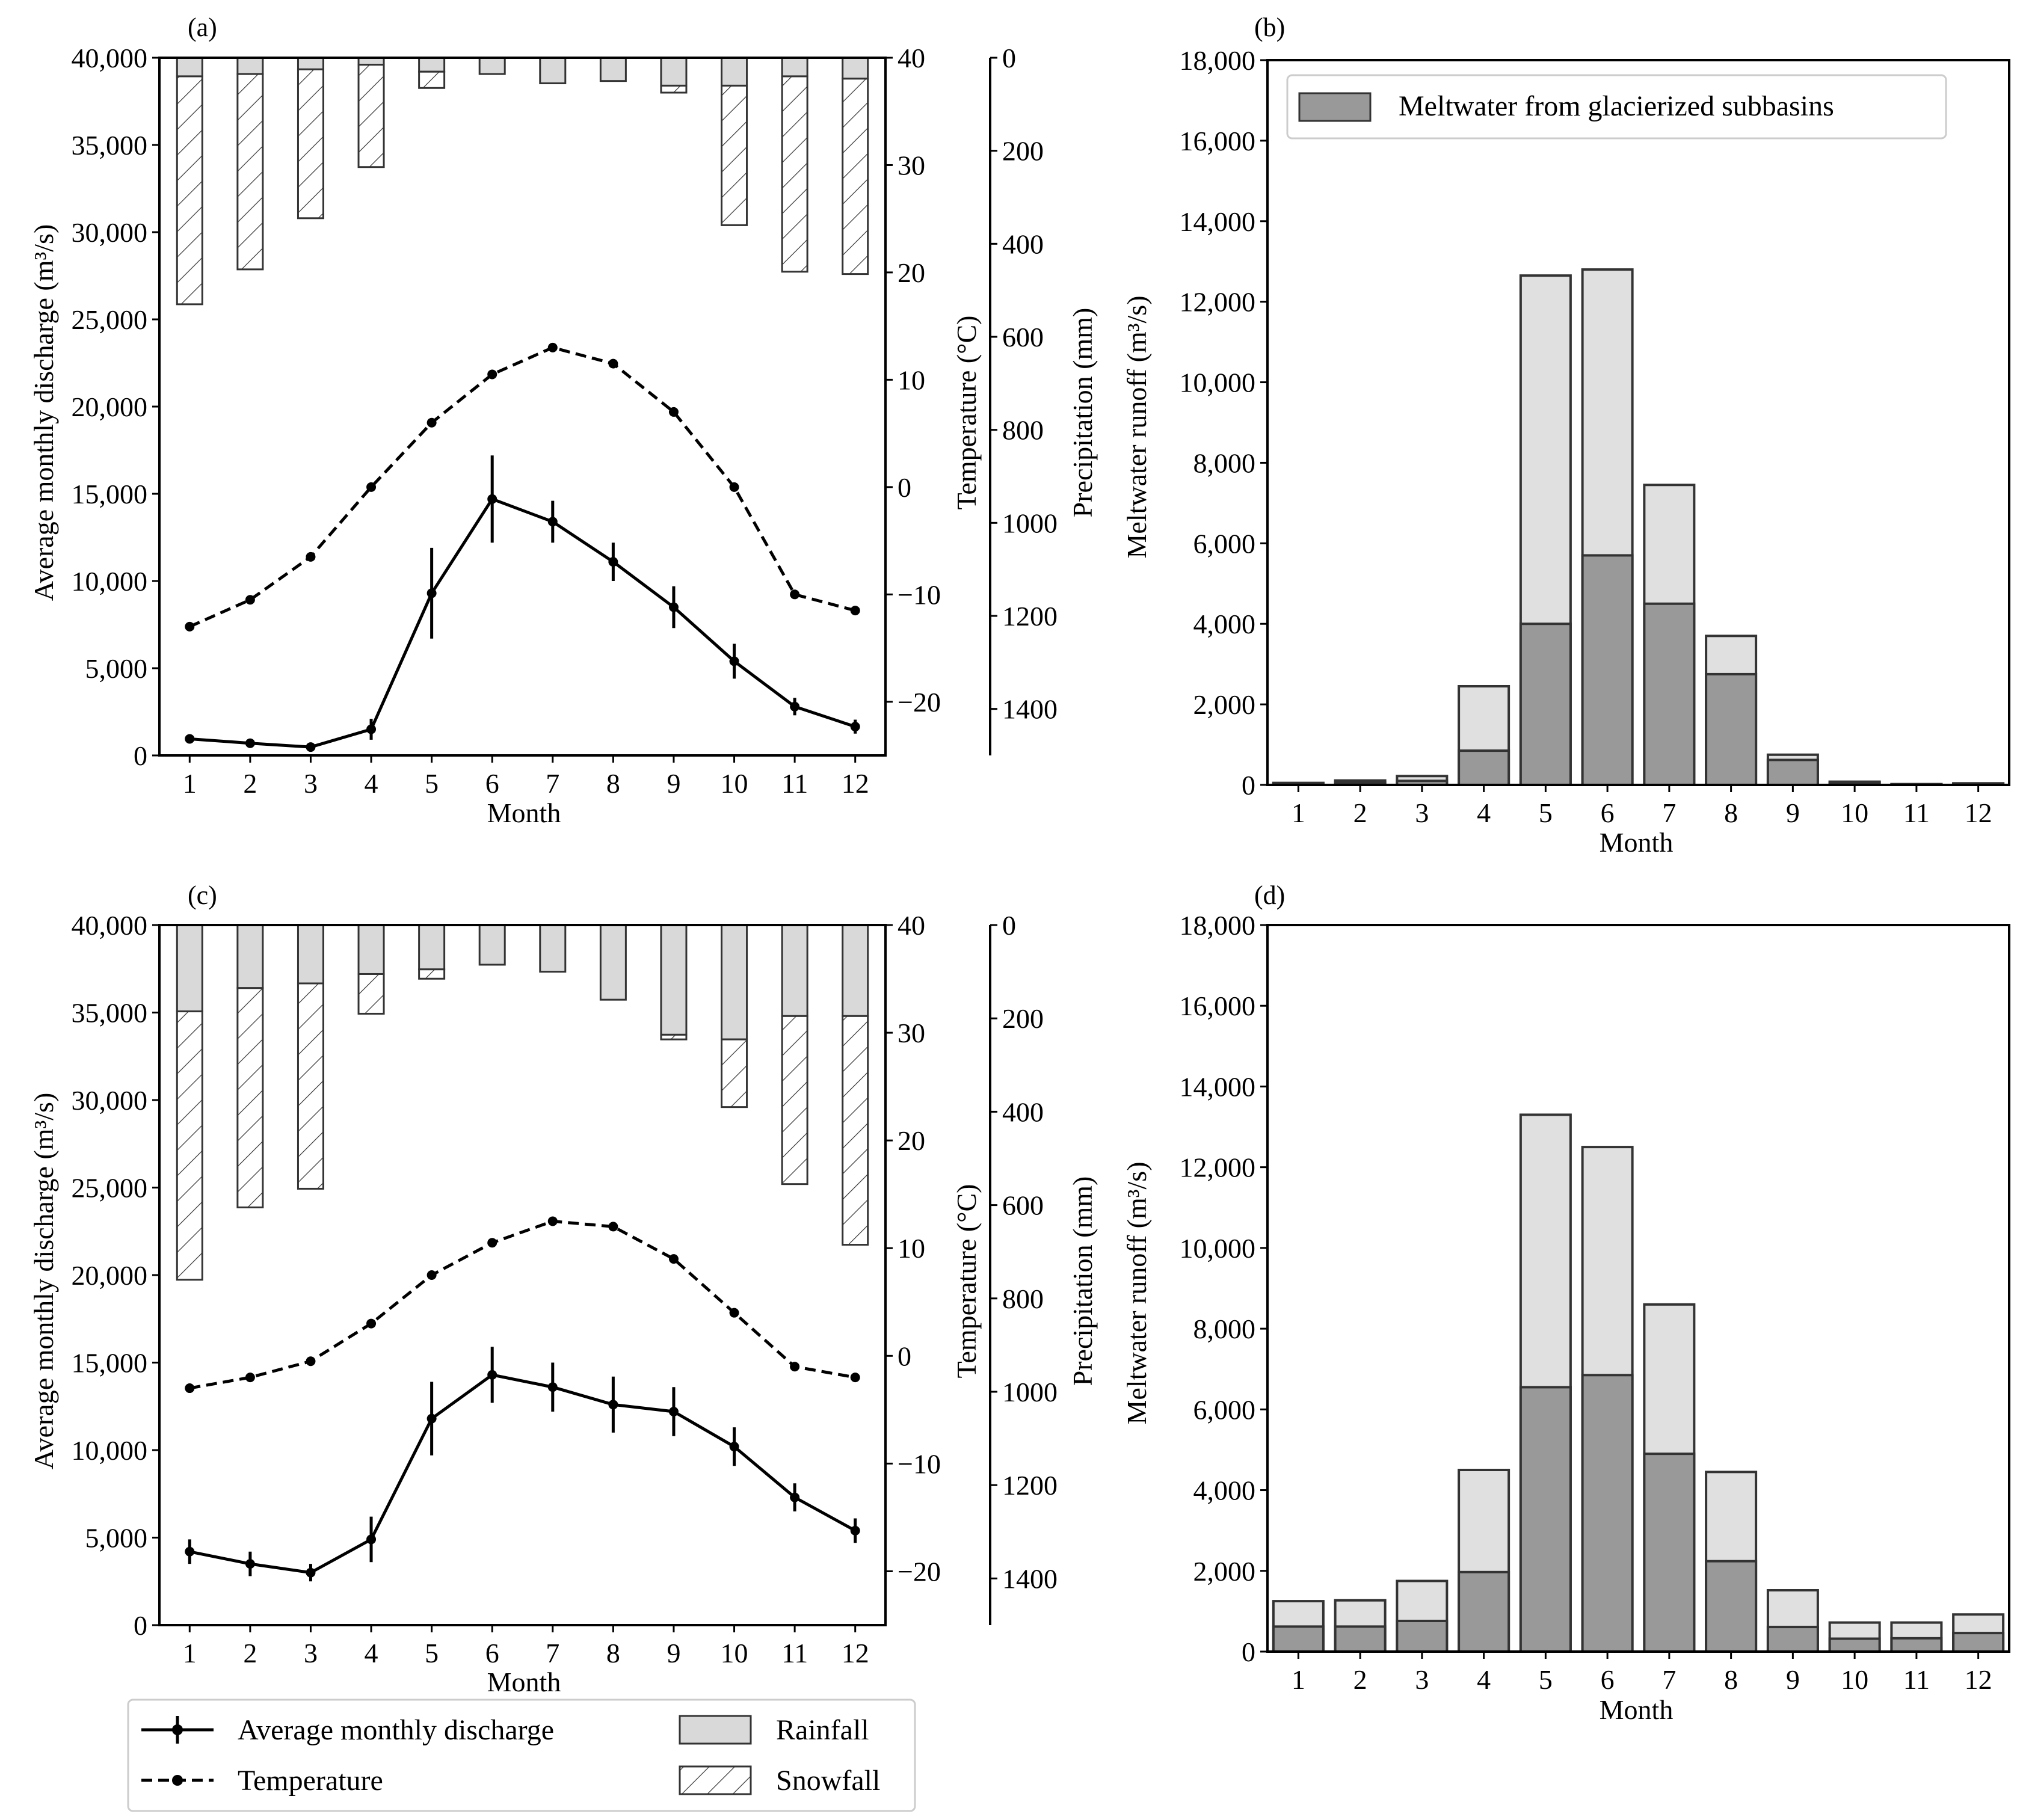 This screenshot has width=2017, height=1820. What do you see at coordinates (1136, 1292) in the screenshot?
I see `panel-d-ylabel: Meltwater runoff (m³/s)` at bounding box center [1136, 1292].